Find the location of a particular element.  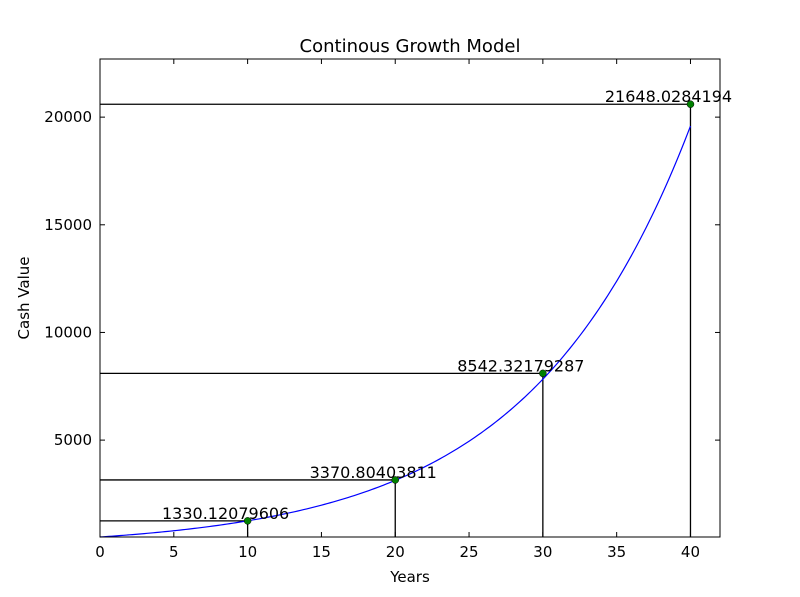

data-label: 1330.12079606 is located at coordinates (225, 513).